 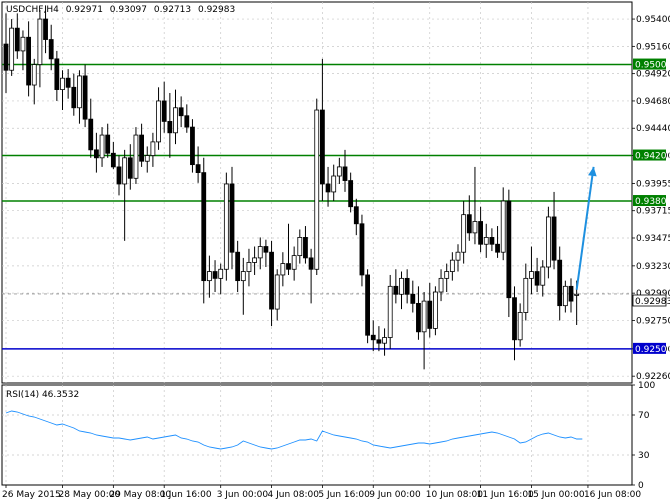 I want to click on time-tick-label: 28 May 00:00, so click(x=90, y=495).